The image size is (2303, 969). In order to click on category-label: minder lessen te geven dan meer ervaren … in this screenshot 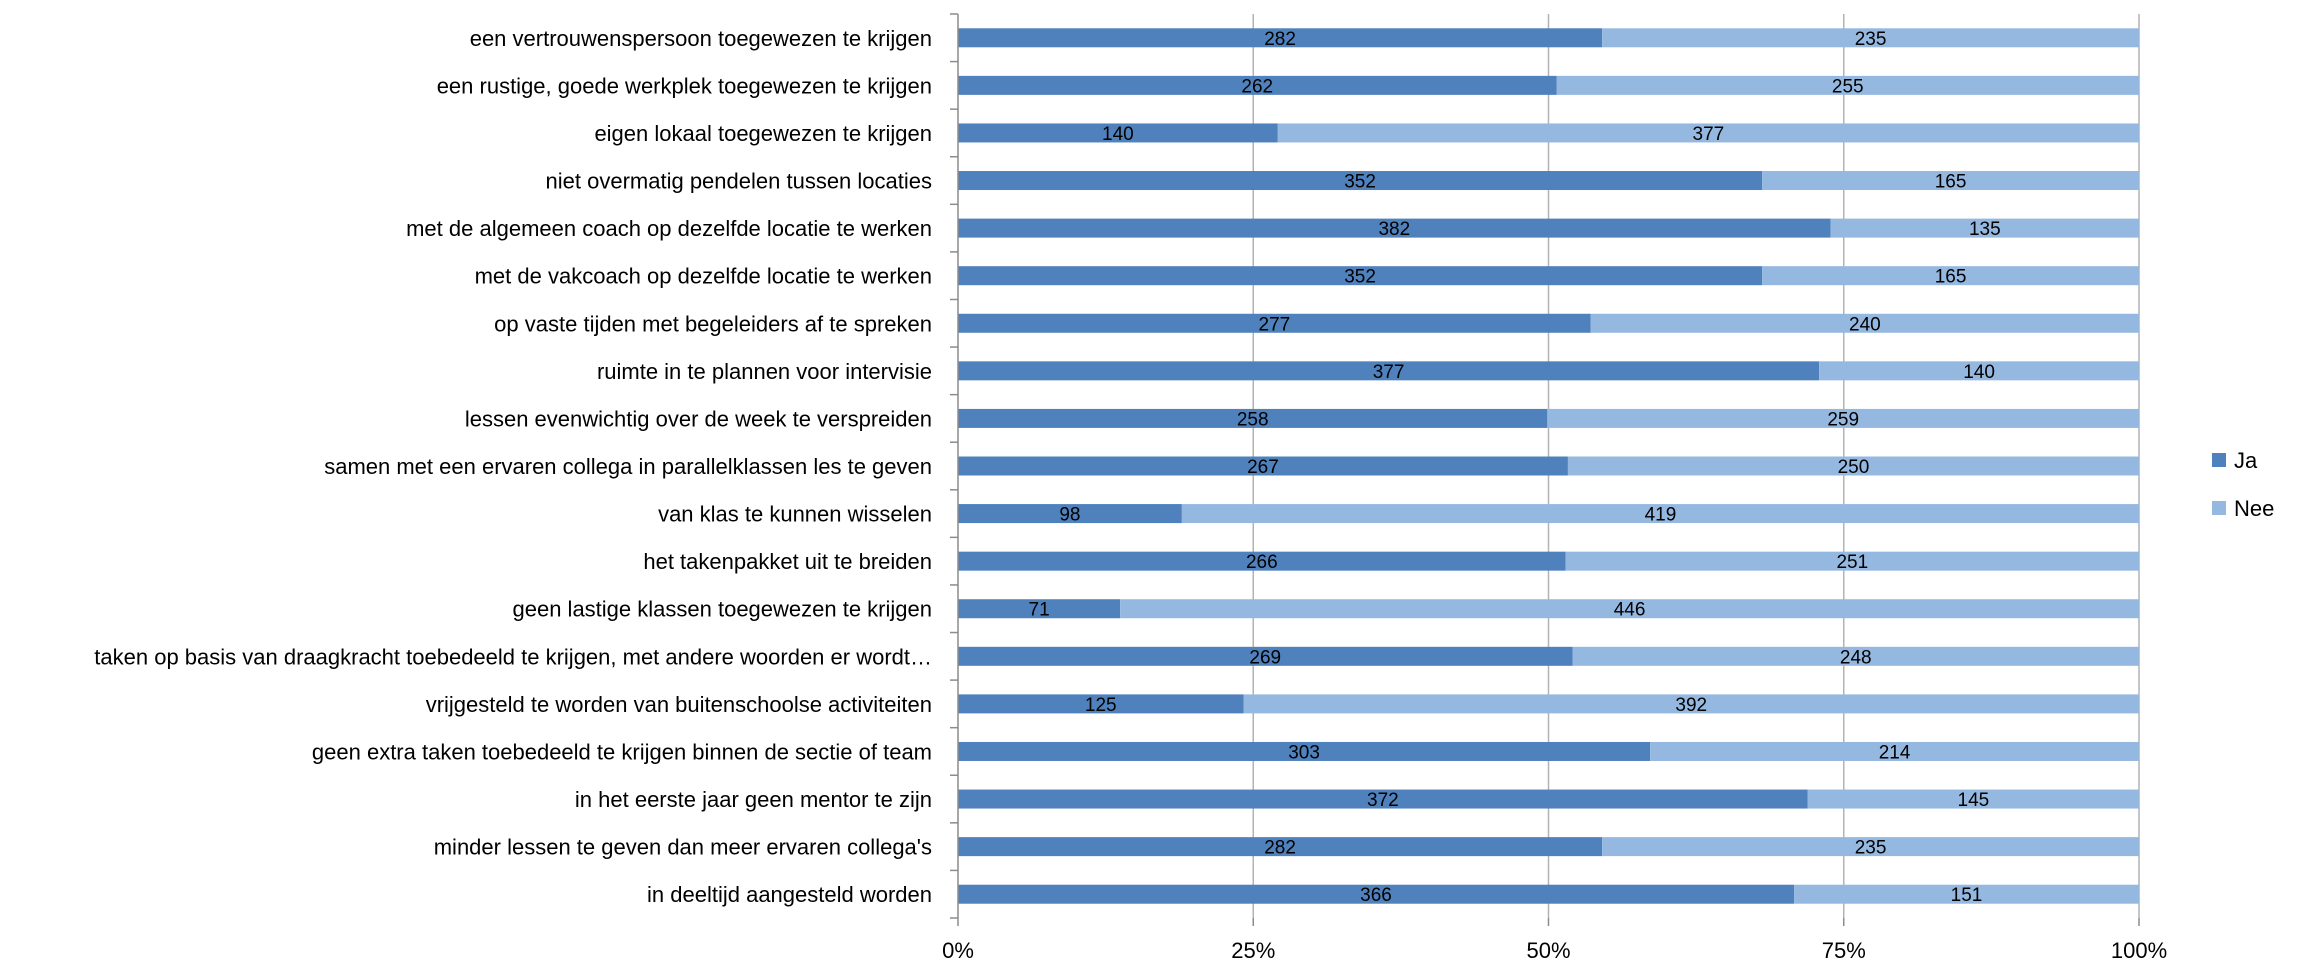, I will do `click(683, 847)`.